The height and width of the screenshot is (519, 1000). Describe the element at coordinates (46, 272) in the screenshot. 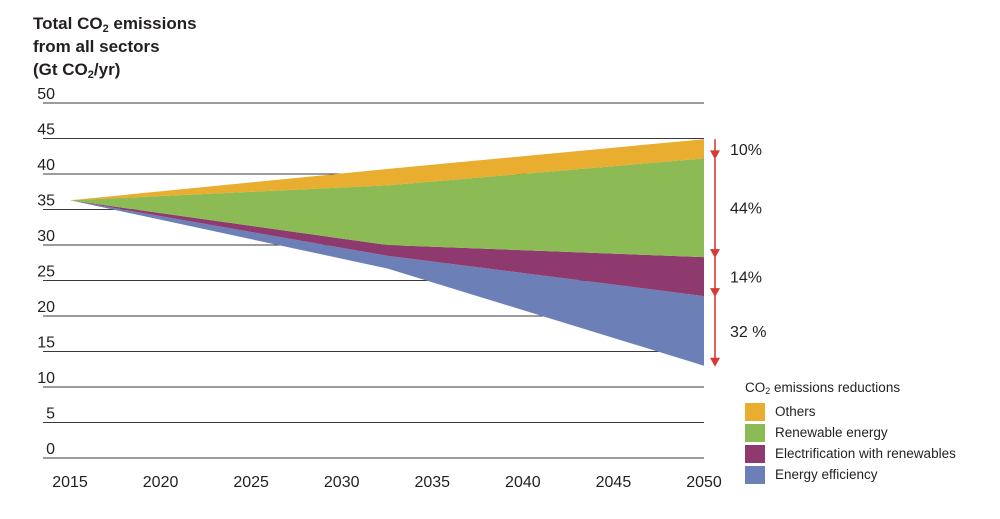

I see `y-tick-label: 25` at that location.